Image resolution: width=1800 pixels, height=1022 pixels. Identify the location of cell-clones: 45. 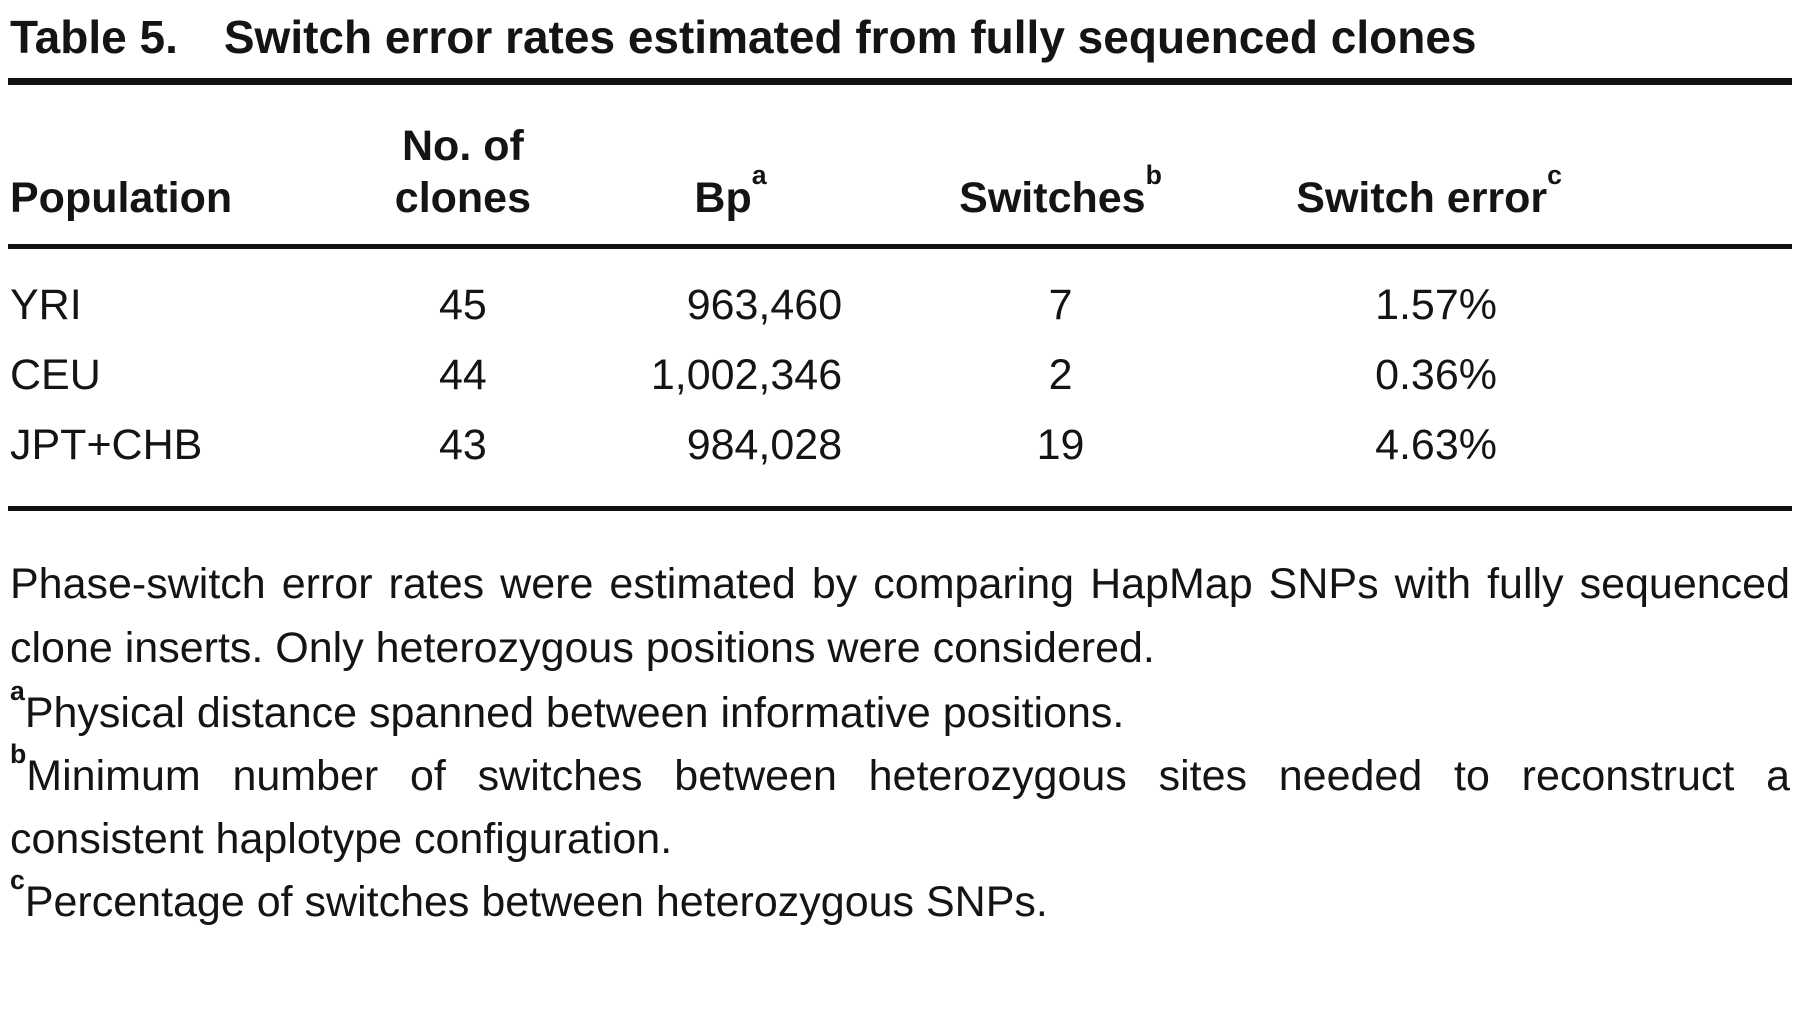
(462, 305).